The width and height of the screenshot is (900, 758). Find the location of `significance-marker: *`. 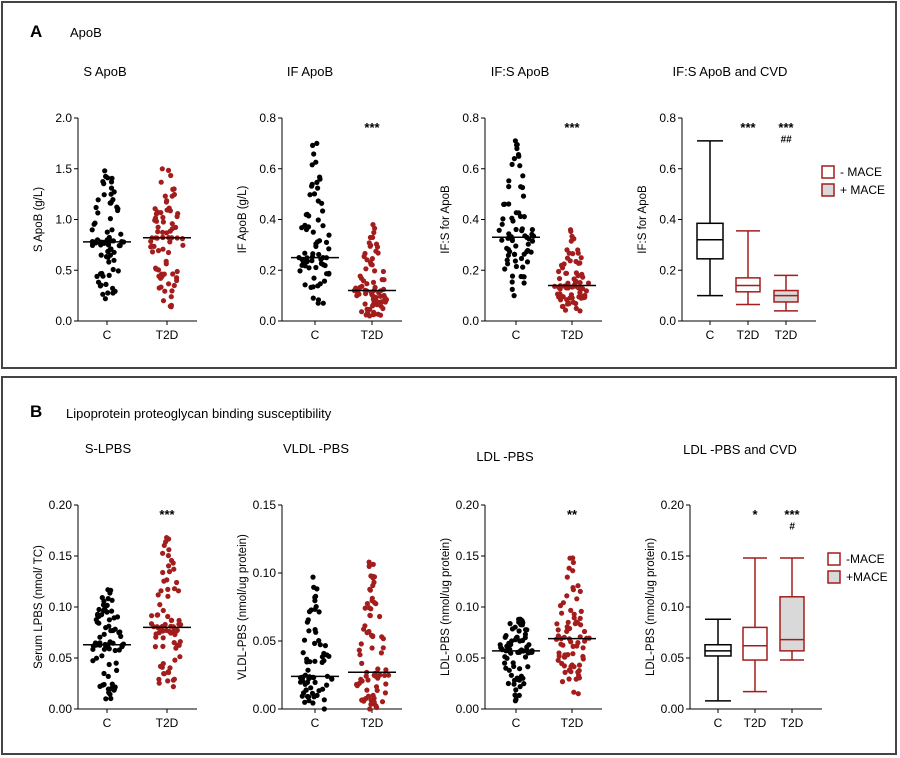

significance-marker: * is located at coordinates (755, 514).